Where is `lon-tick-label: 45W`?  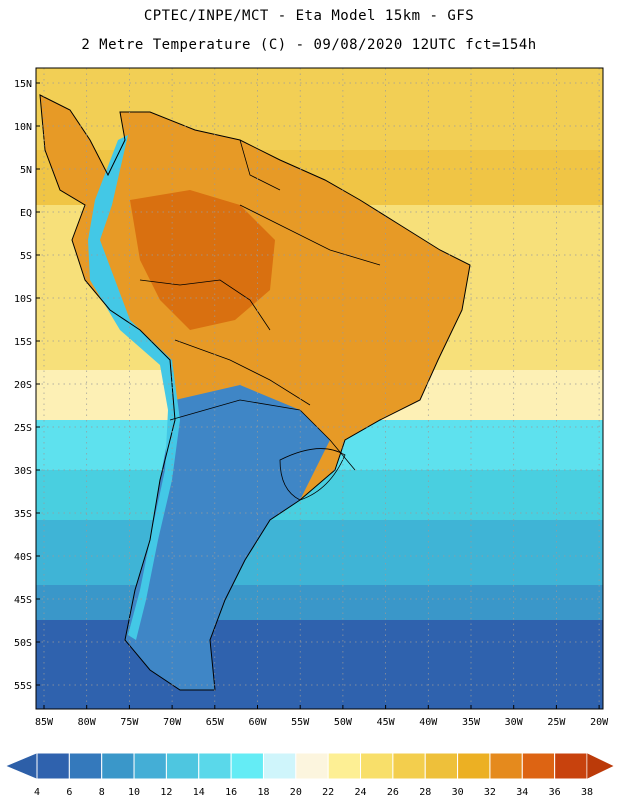
lon-tick-label: 45W is located at coordinates (386, 722).